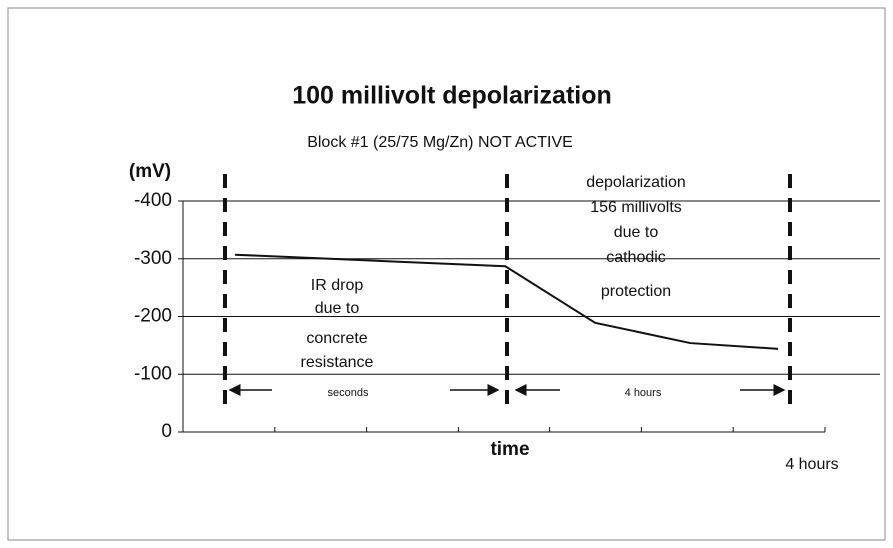 This screenshot has width=893, height=548. I want to click on annotation: 4 hours, so click(643, 393).